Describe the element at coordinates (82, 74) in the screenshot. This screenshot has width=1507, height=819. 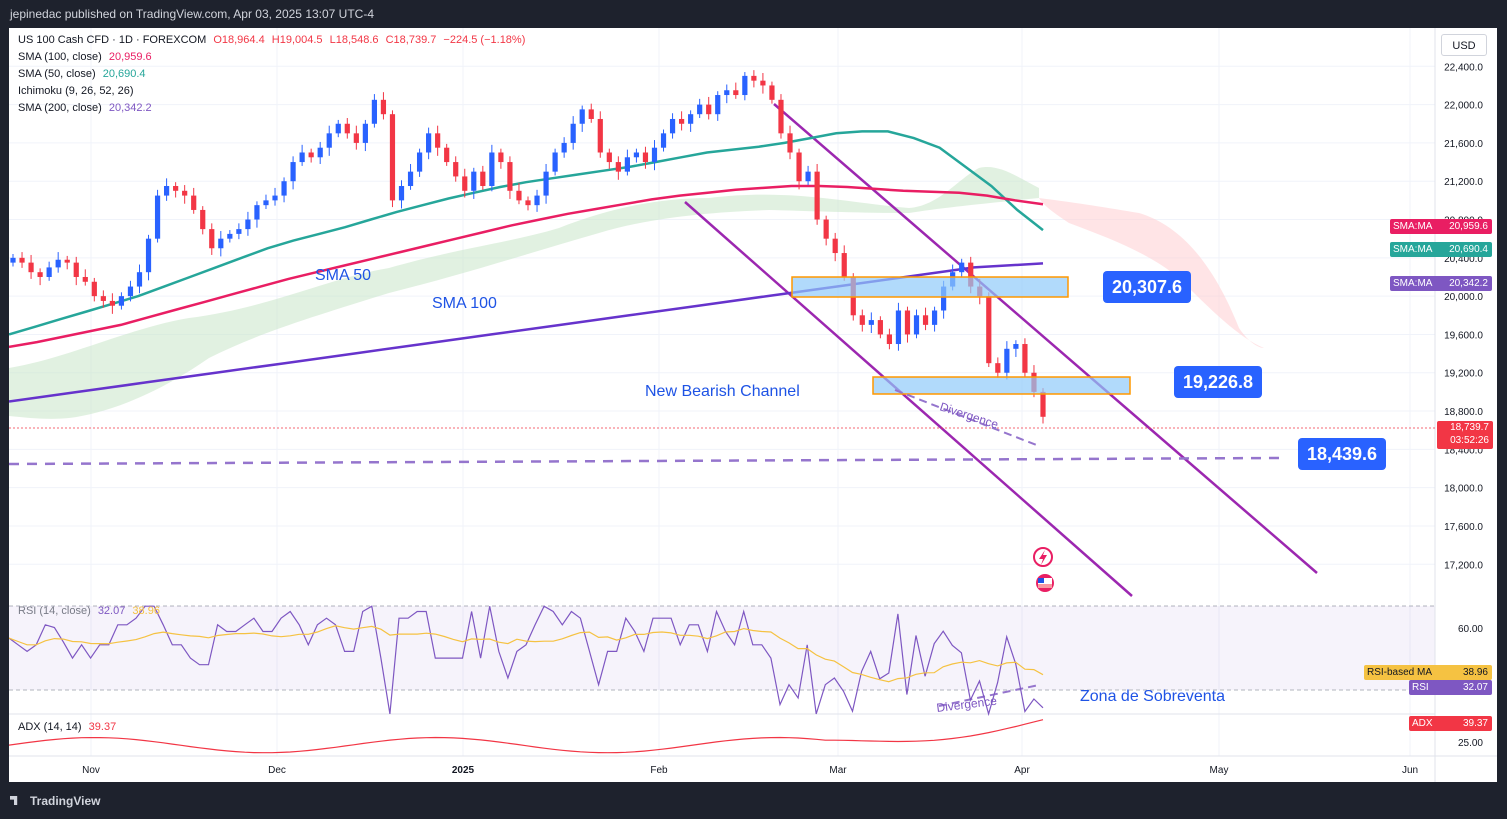
I see `legend-sma50: SMA (50, close) 20,690.4` at that location.